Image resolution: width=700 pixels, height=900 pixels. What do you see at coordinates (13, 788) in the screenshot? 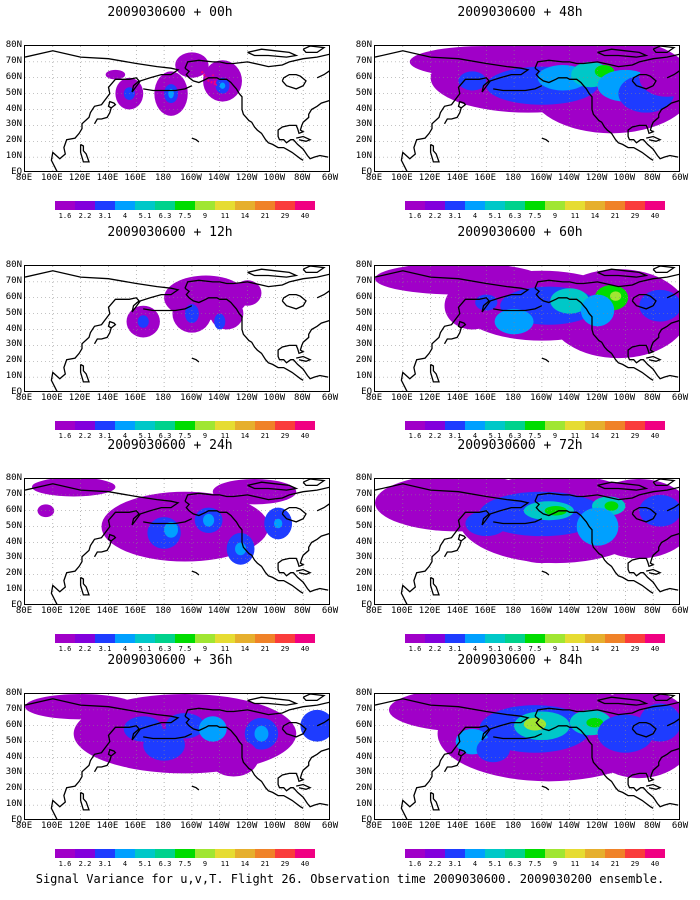
I see `lat-tick-label: 20N` at bounding box center [13, 788].